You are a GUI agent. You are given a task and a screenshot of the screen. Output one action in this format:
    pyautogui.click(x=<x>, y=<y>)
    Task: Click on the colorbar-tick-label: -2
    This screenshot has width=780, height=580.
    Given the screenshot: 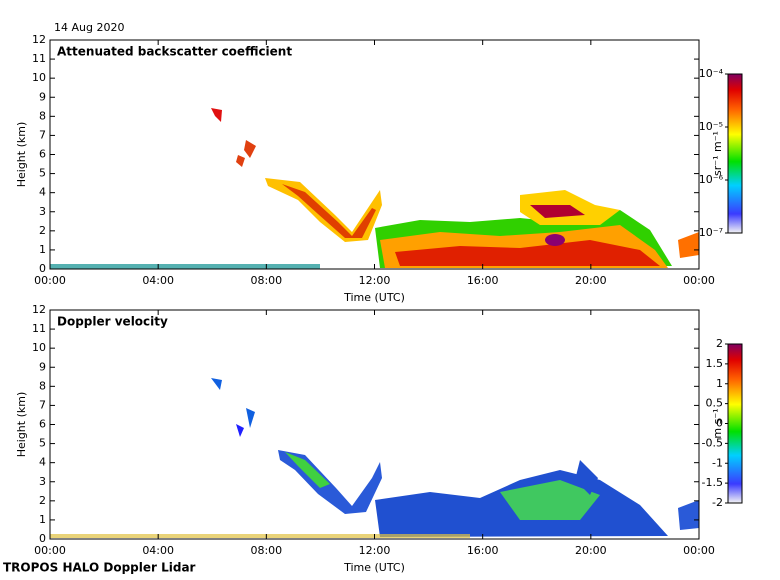 What is the action you would take?
    pyautogui.click(x=717, y=502)
    